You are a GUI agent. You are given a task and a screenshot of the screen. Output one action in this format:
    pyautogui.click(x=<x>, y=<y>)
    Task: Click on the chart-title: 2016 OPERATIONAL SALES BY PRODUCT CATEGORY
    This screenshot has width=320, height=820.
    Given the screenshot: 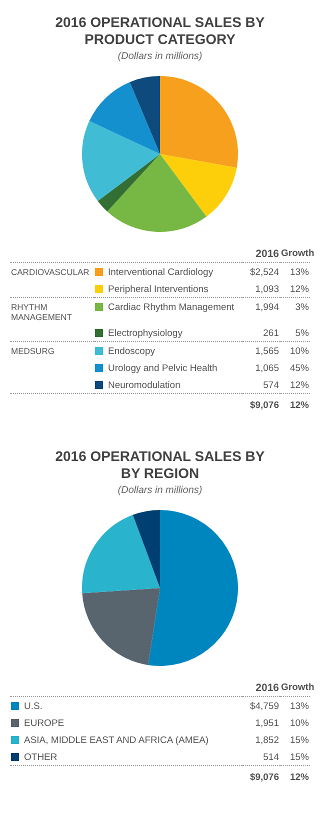 What is the action you would take?
    pyautogui.click(x=160, y=31)
    